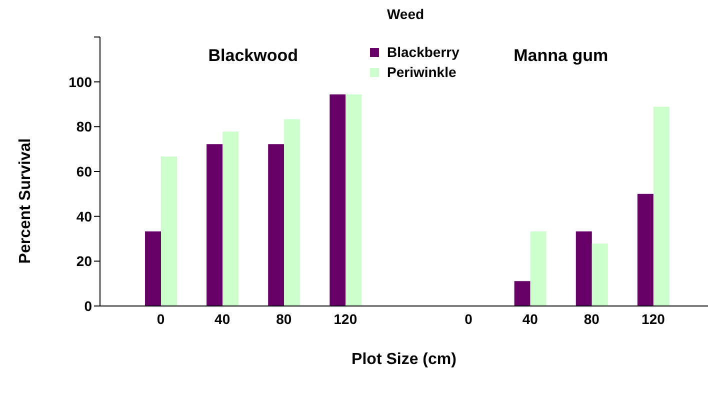  What do you see at coordinates (405, 14) in the screenshot?
I see `legend-title: Weed` at bounding box center [405, 14].